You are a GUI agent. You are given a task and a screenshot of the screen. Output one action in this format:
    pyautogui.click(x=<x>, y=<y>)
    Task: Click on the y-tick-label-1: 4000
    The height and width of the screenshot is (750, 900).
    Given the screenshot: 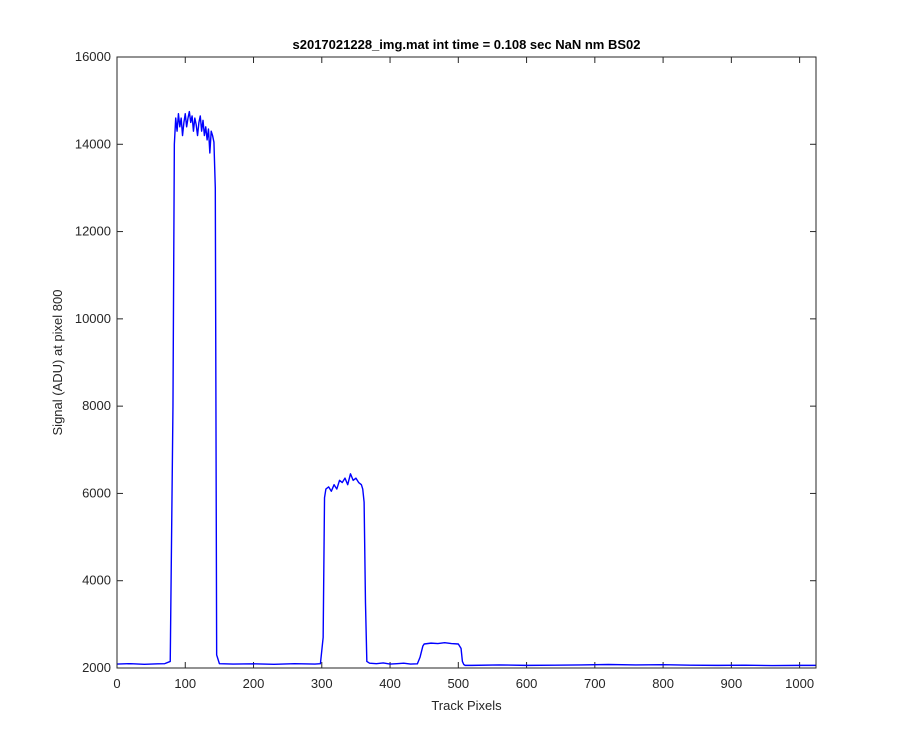 What is the action you would take?
    pyautogui.click(x=96, y=580)
    